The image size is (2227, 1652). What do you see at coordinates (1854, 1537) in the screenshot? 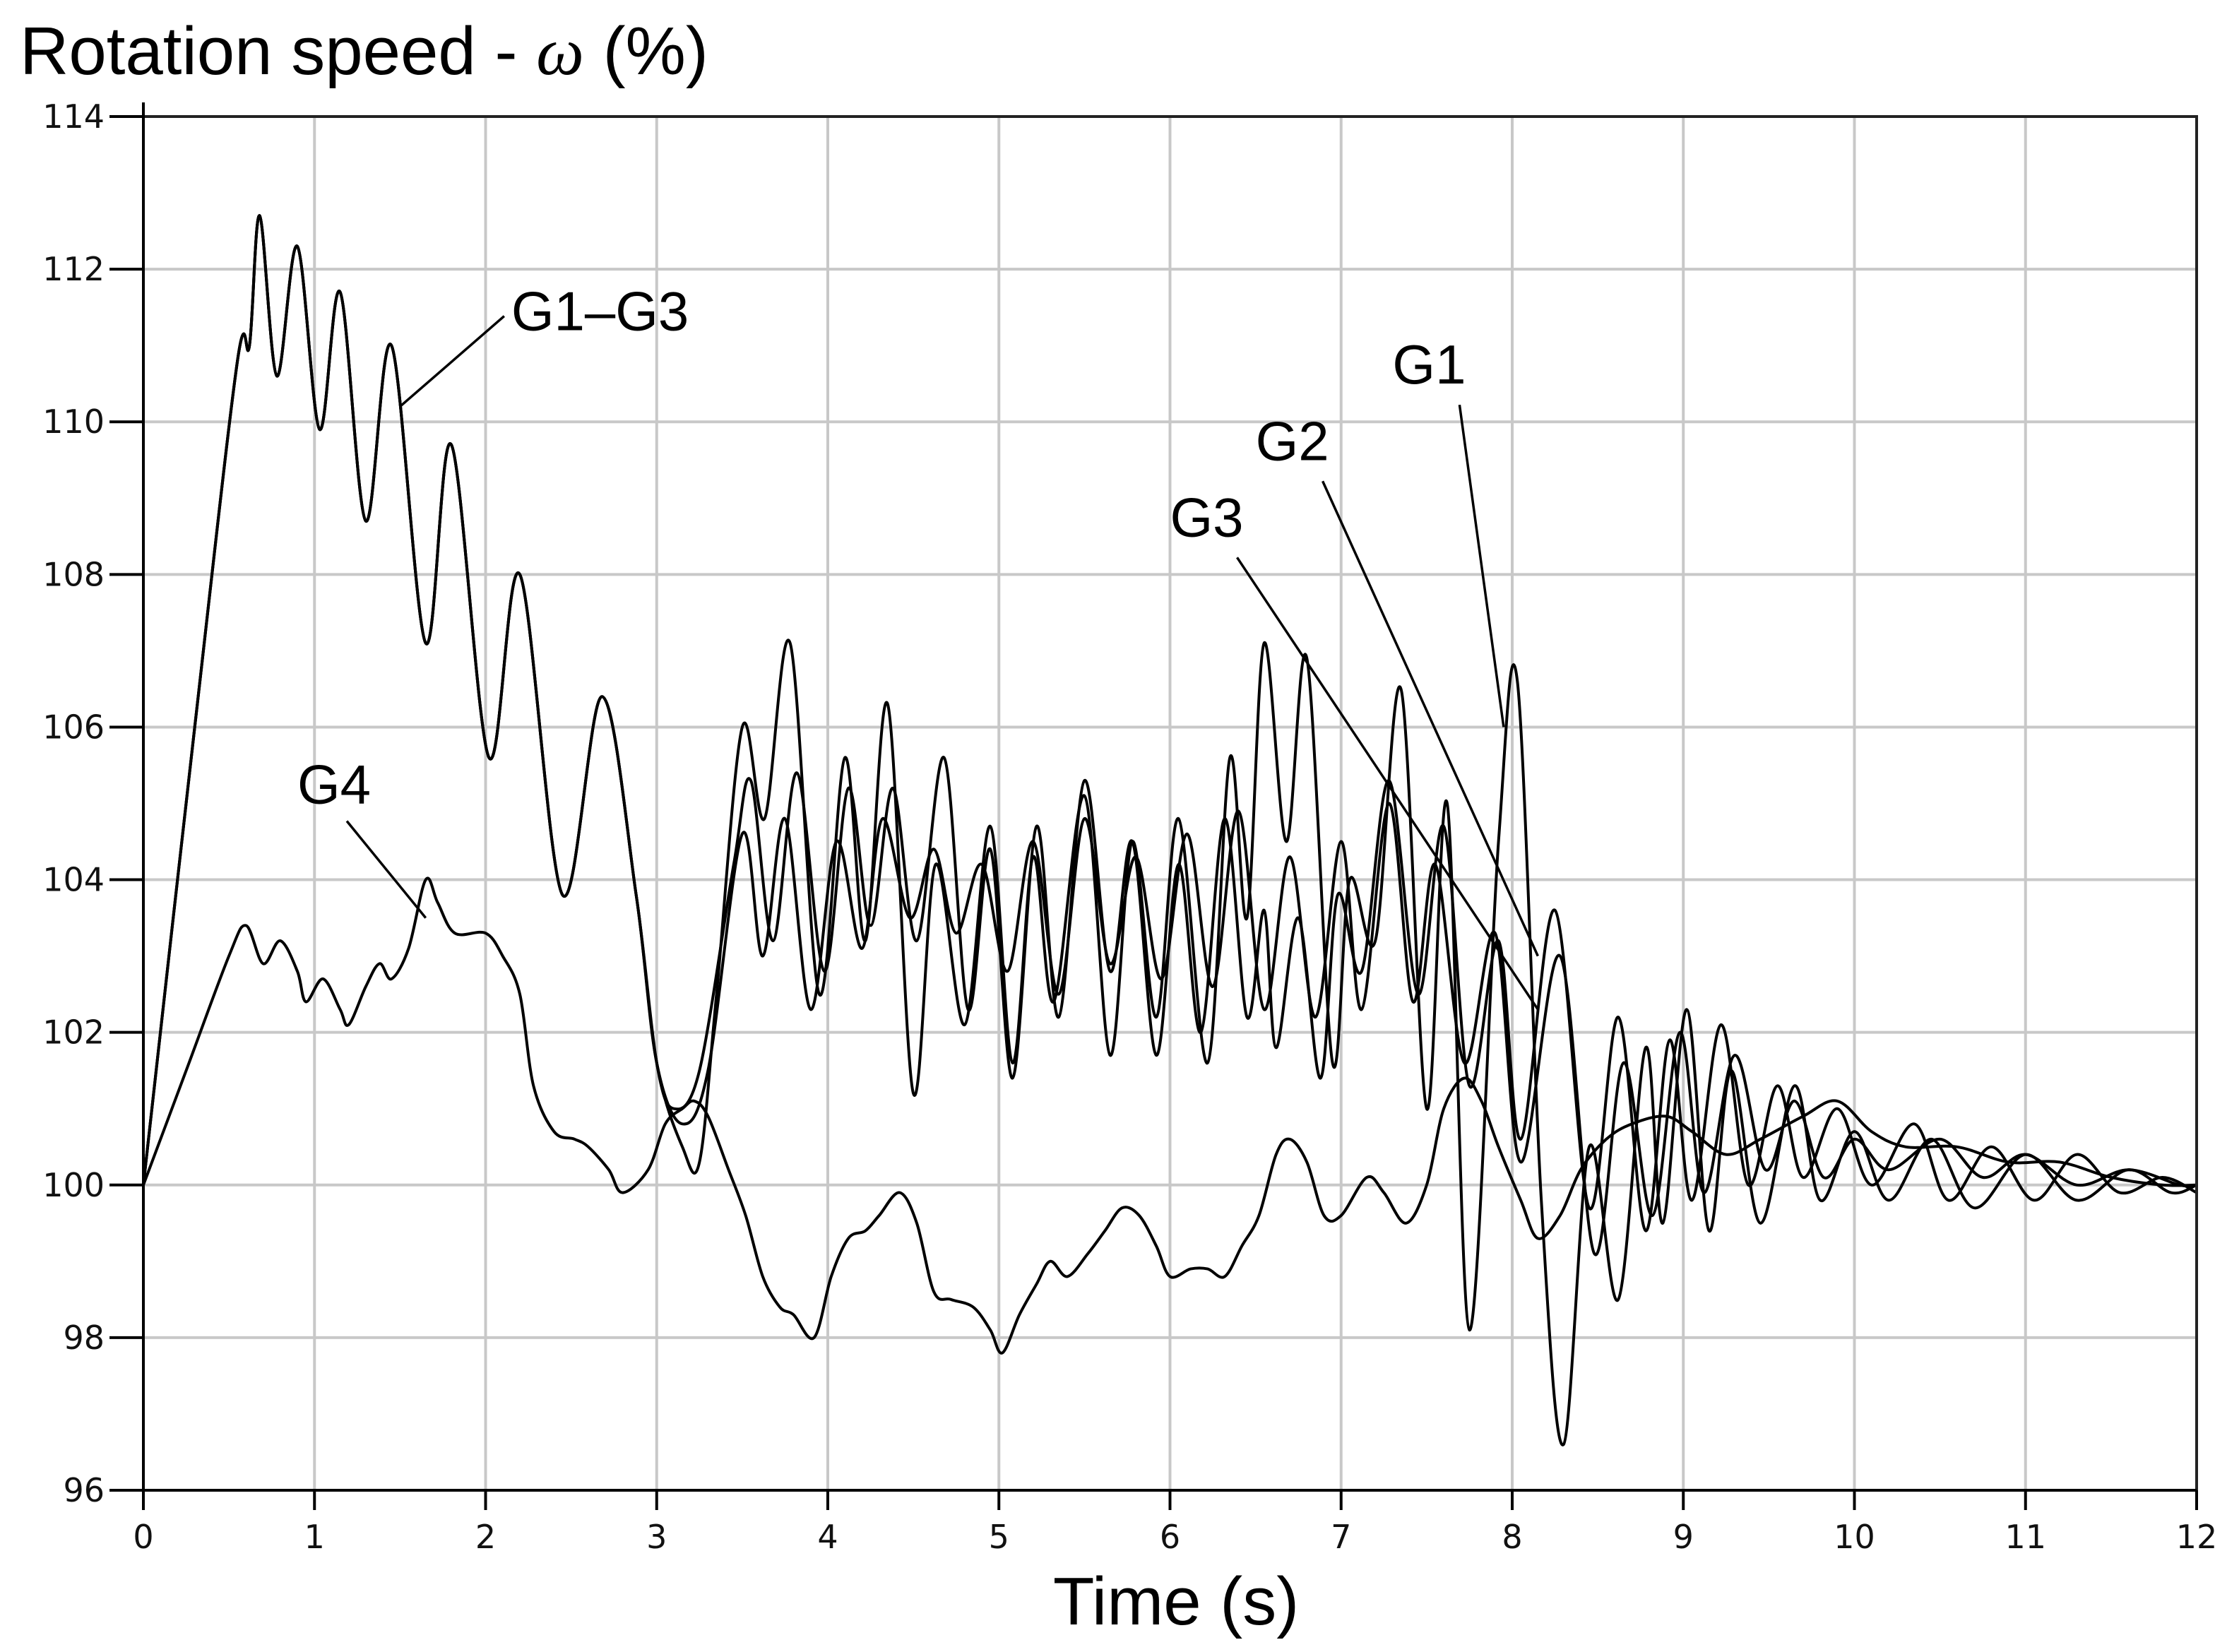
I see `x-tick-label: 10` at bounding box center [1854, 1537].